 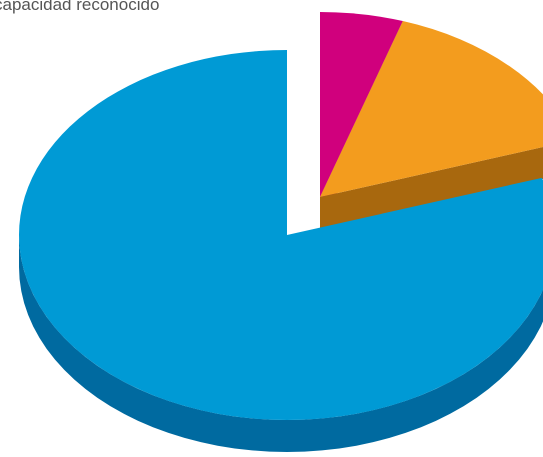 What do you see at coordinates (431, 187) in the screenshot?
I see `pie-slice-2-cut-face` at bounding box center [431, 187].